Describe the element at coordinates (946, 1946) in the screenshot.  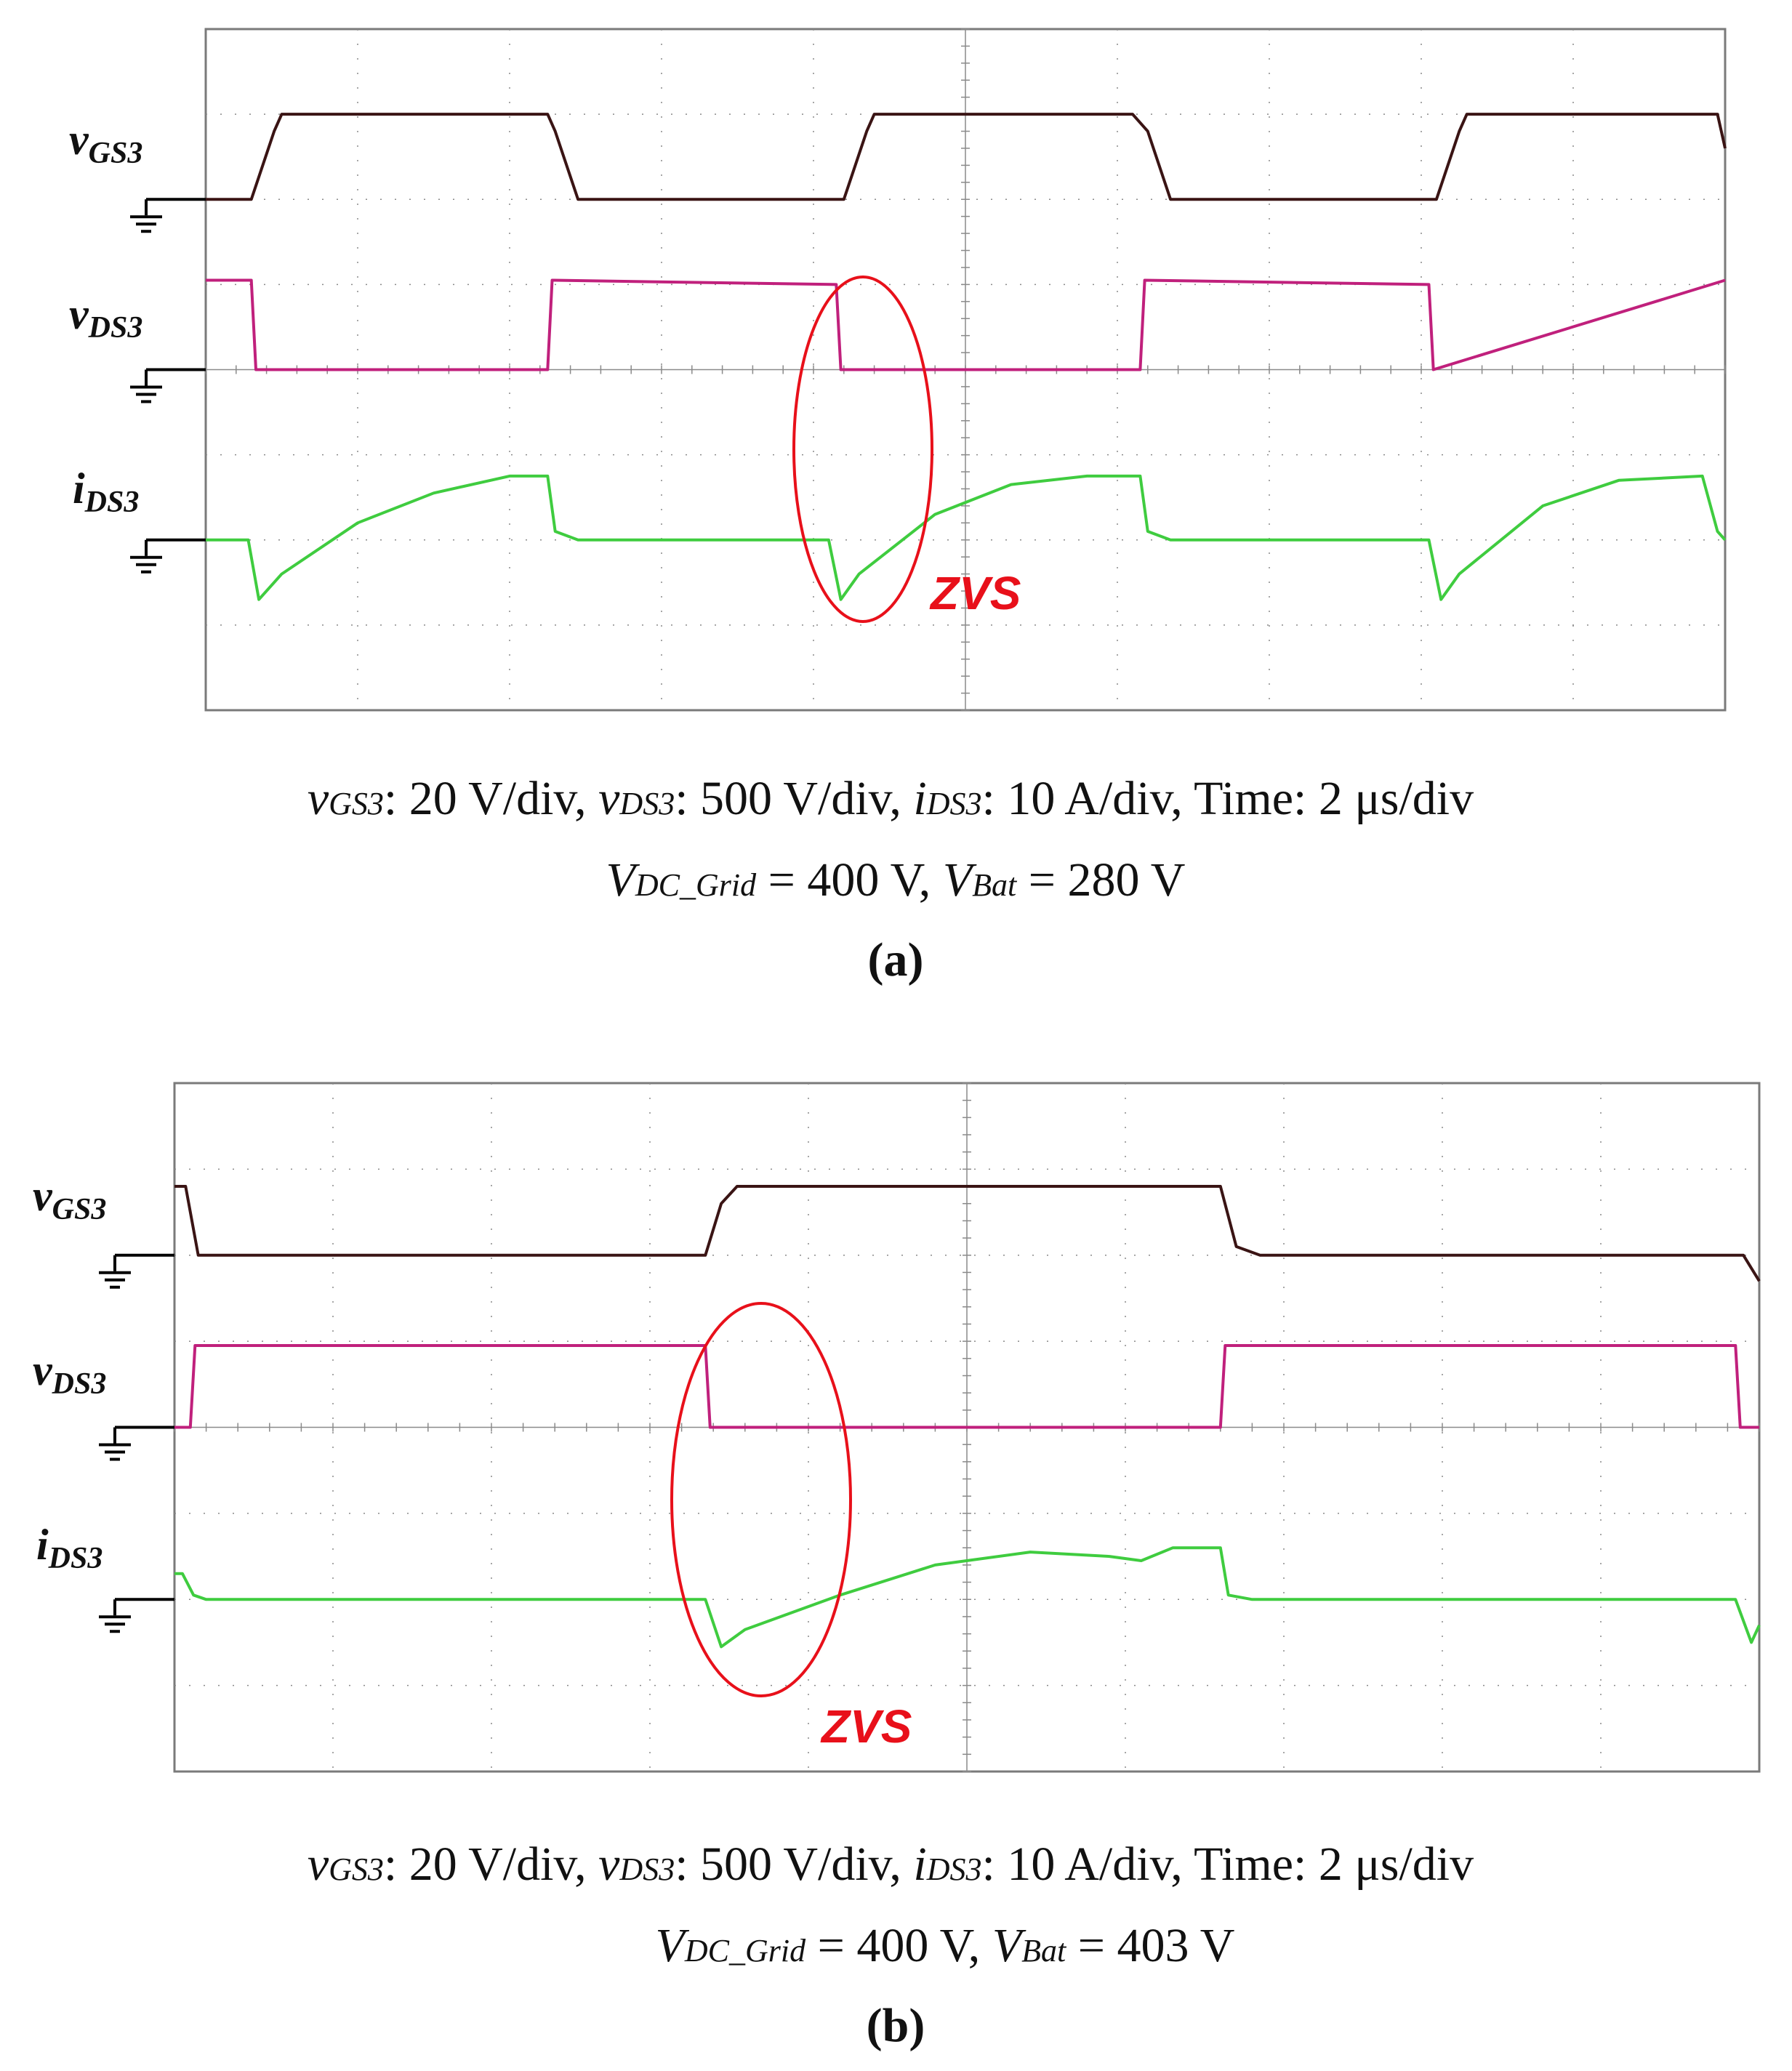
I see `caption-conditions: VDC_Grid = 400 V, VBat = 403 V` at that location.